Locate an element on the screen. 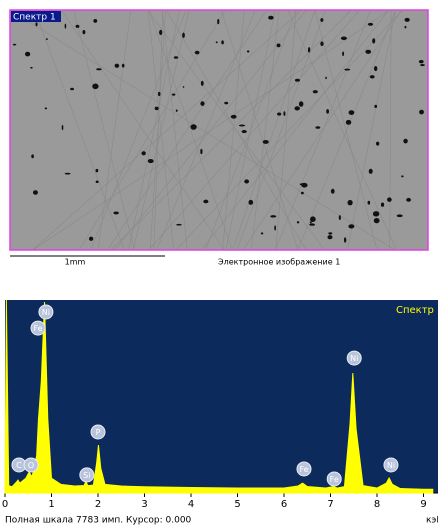 The image size is (438, 526). peak-label: Fe is located at coordinates (37, 328).